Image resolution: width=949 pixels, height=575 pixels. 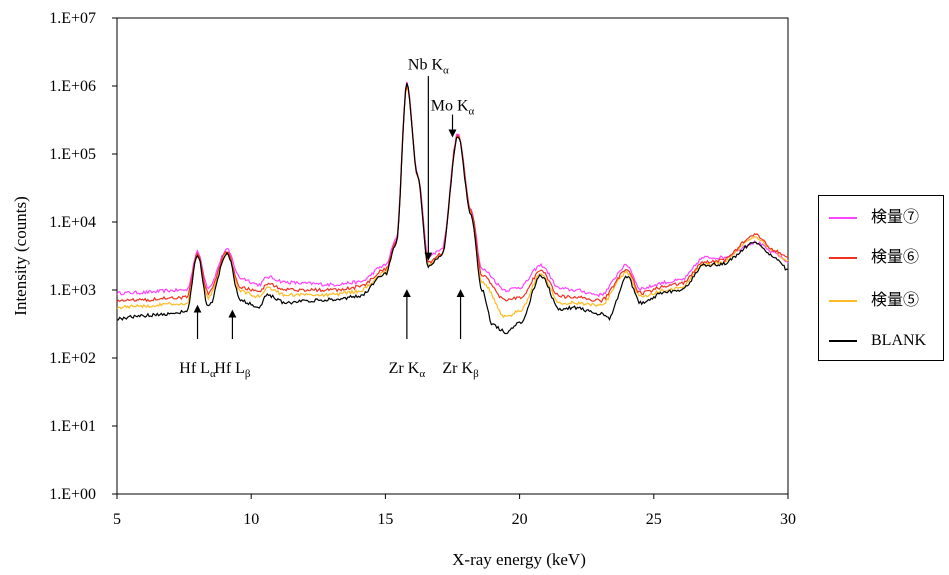 I want to click on legend-label: 検量⑥, so click(x=895, y=257).